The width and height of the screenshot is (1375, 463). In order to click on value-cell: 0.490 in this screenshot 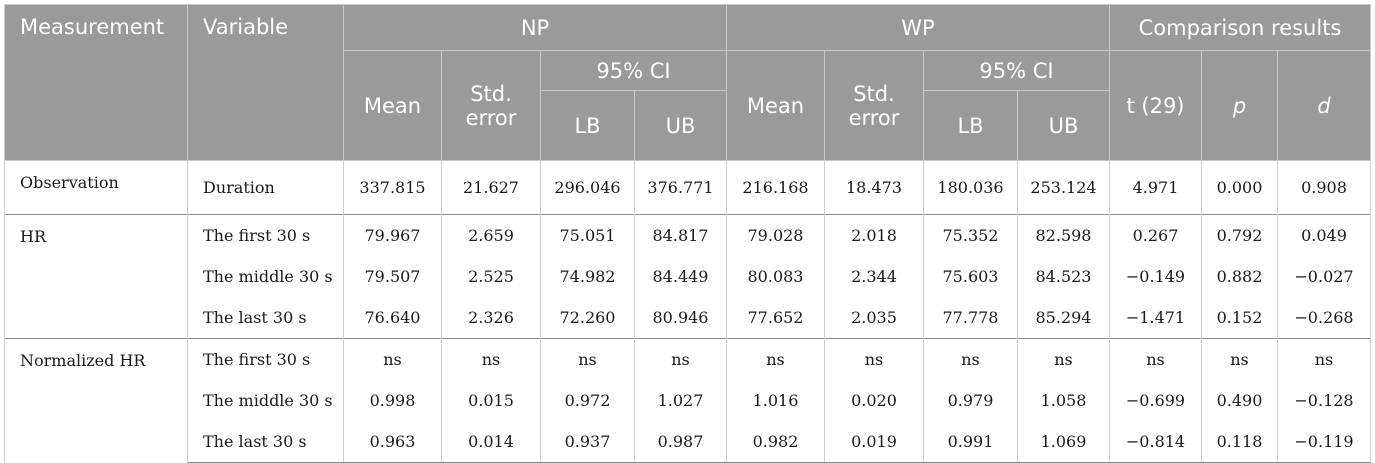, I will do `click(1239, 400)`.